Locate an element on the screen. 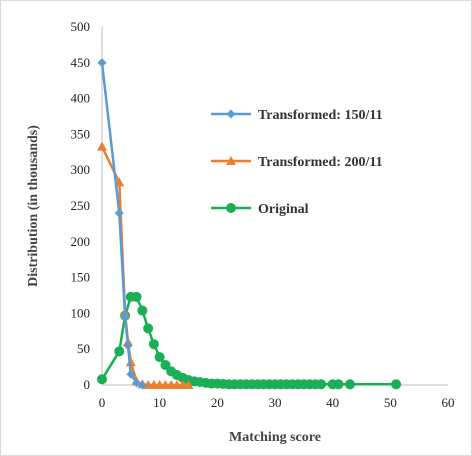  y-tick-label: 400 is located at coordinates (81, 98).